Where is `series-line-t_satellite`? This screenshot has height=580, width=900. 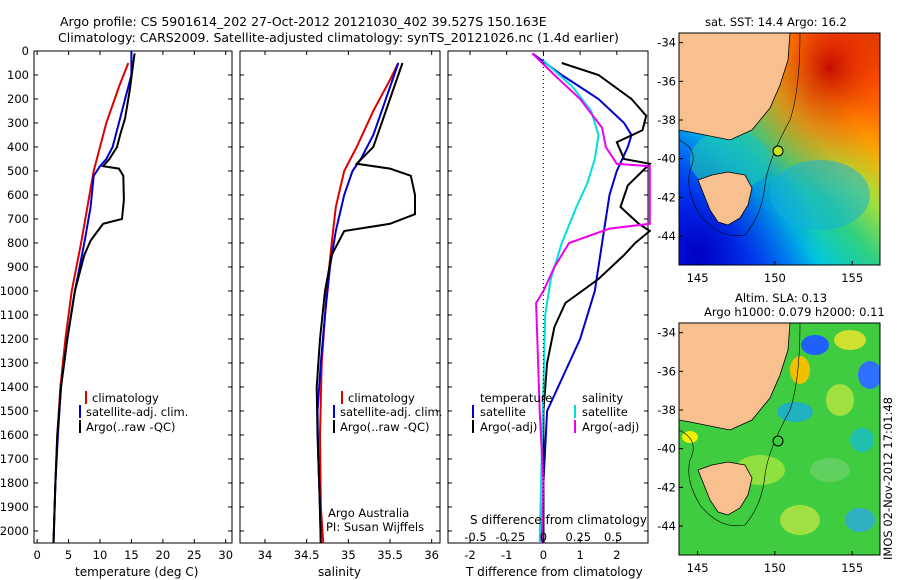 series-line-t_satellite is located at coordinates (582, 297).